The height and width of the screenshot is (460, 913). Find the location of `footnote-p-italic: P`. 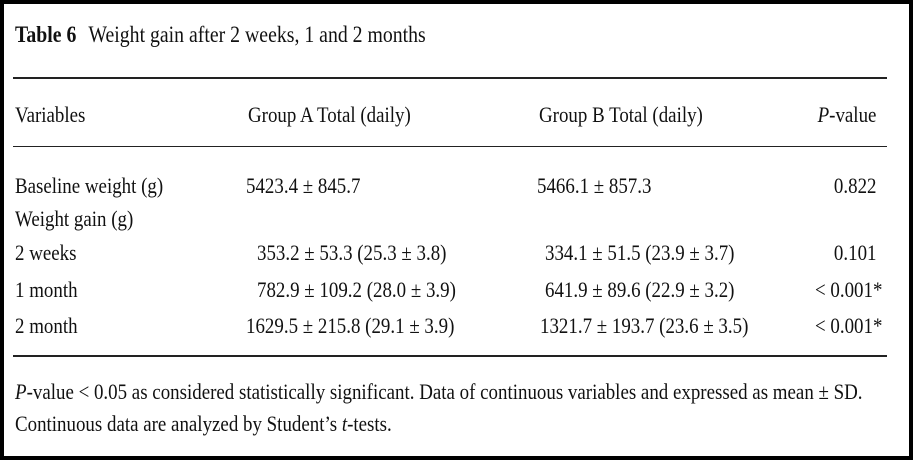

footnote-p-italic: P is located at coordinates (21, 391).